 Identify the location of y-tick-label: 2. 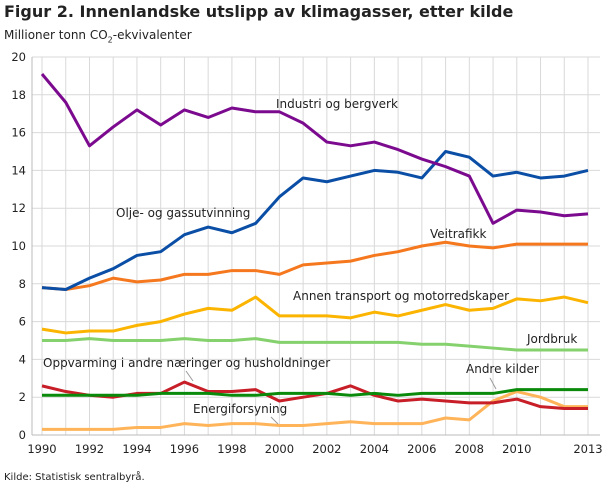
(22, 397).